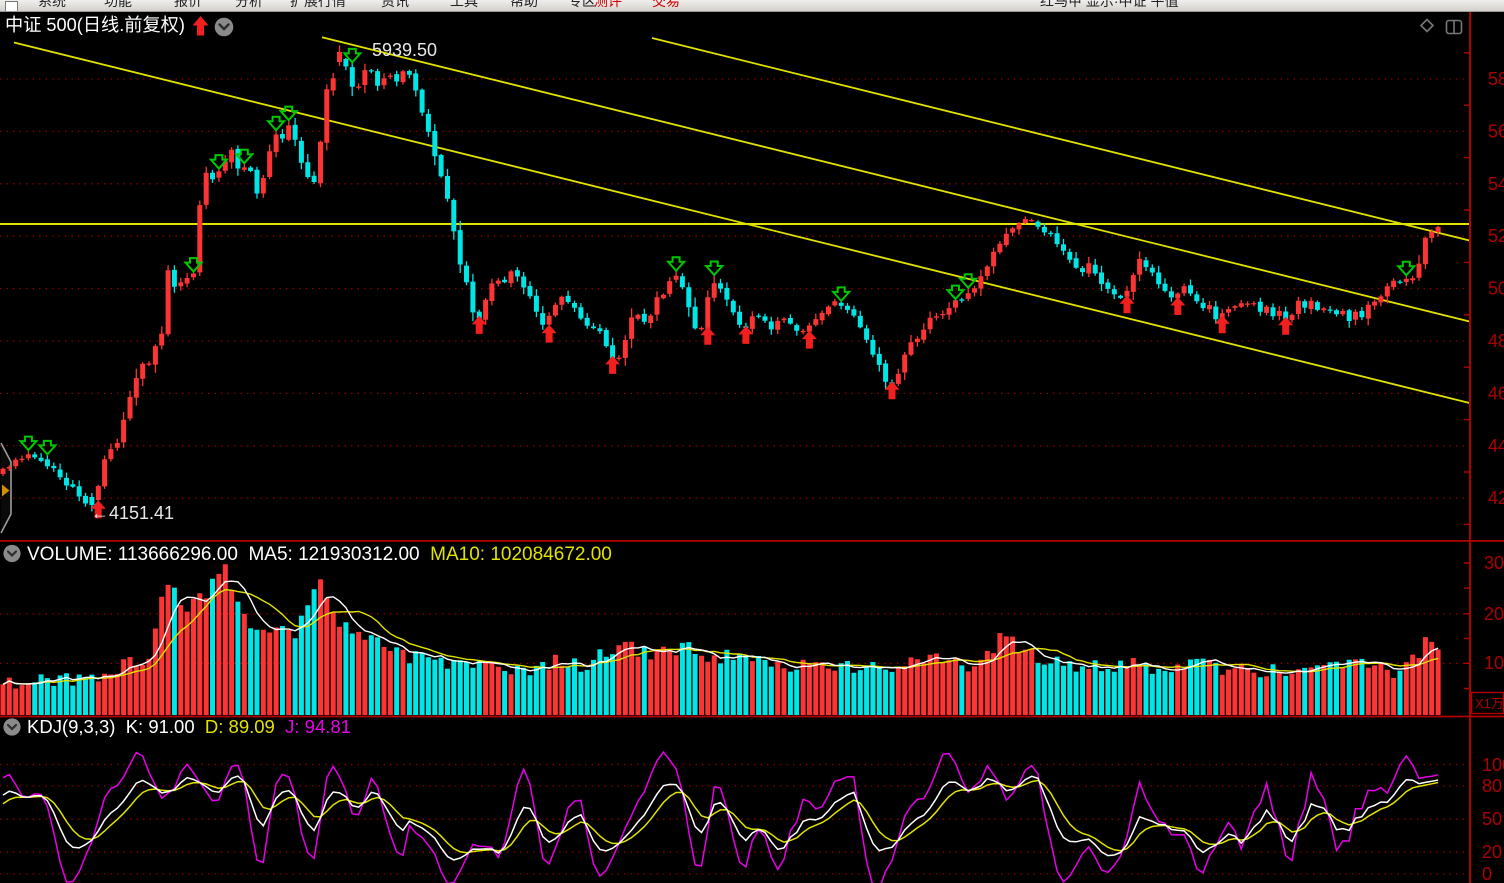 This screenshot has width=1504, height=883. Describe the element at coordinates (95, 25) in the screenshot. I see `svg-text: 中证 500(日线.前复权)` at that location.